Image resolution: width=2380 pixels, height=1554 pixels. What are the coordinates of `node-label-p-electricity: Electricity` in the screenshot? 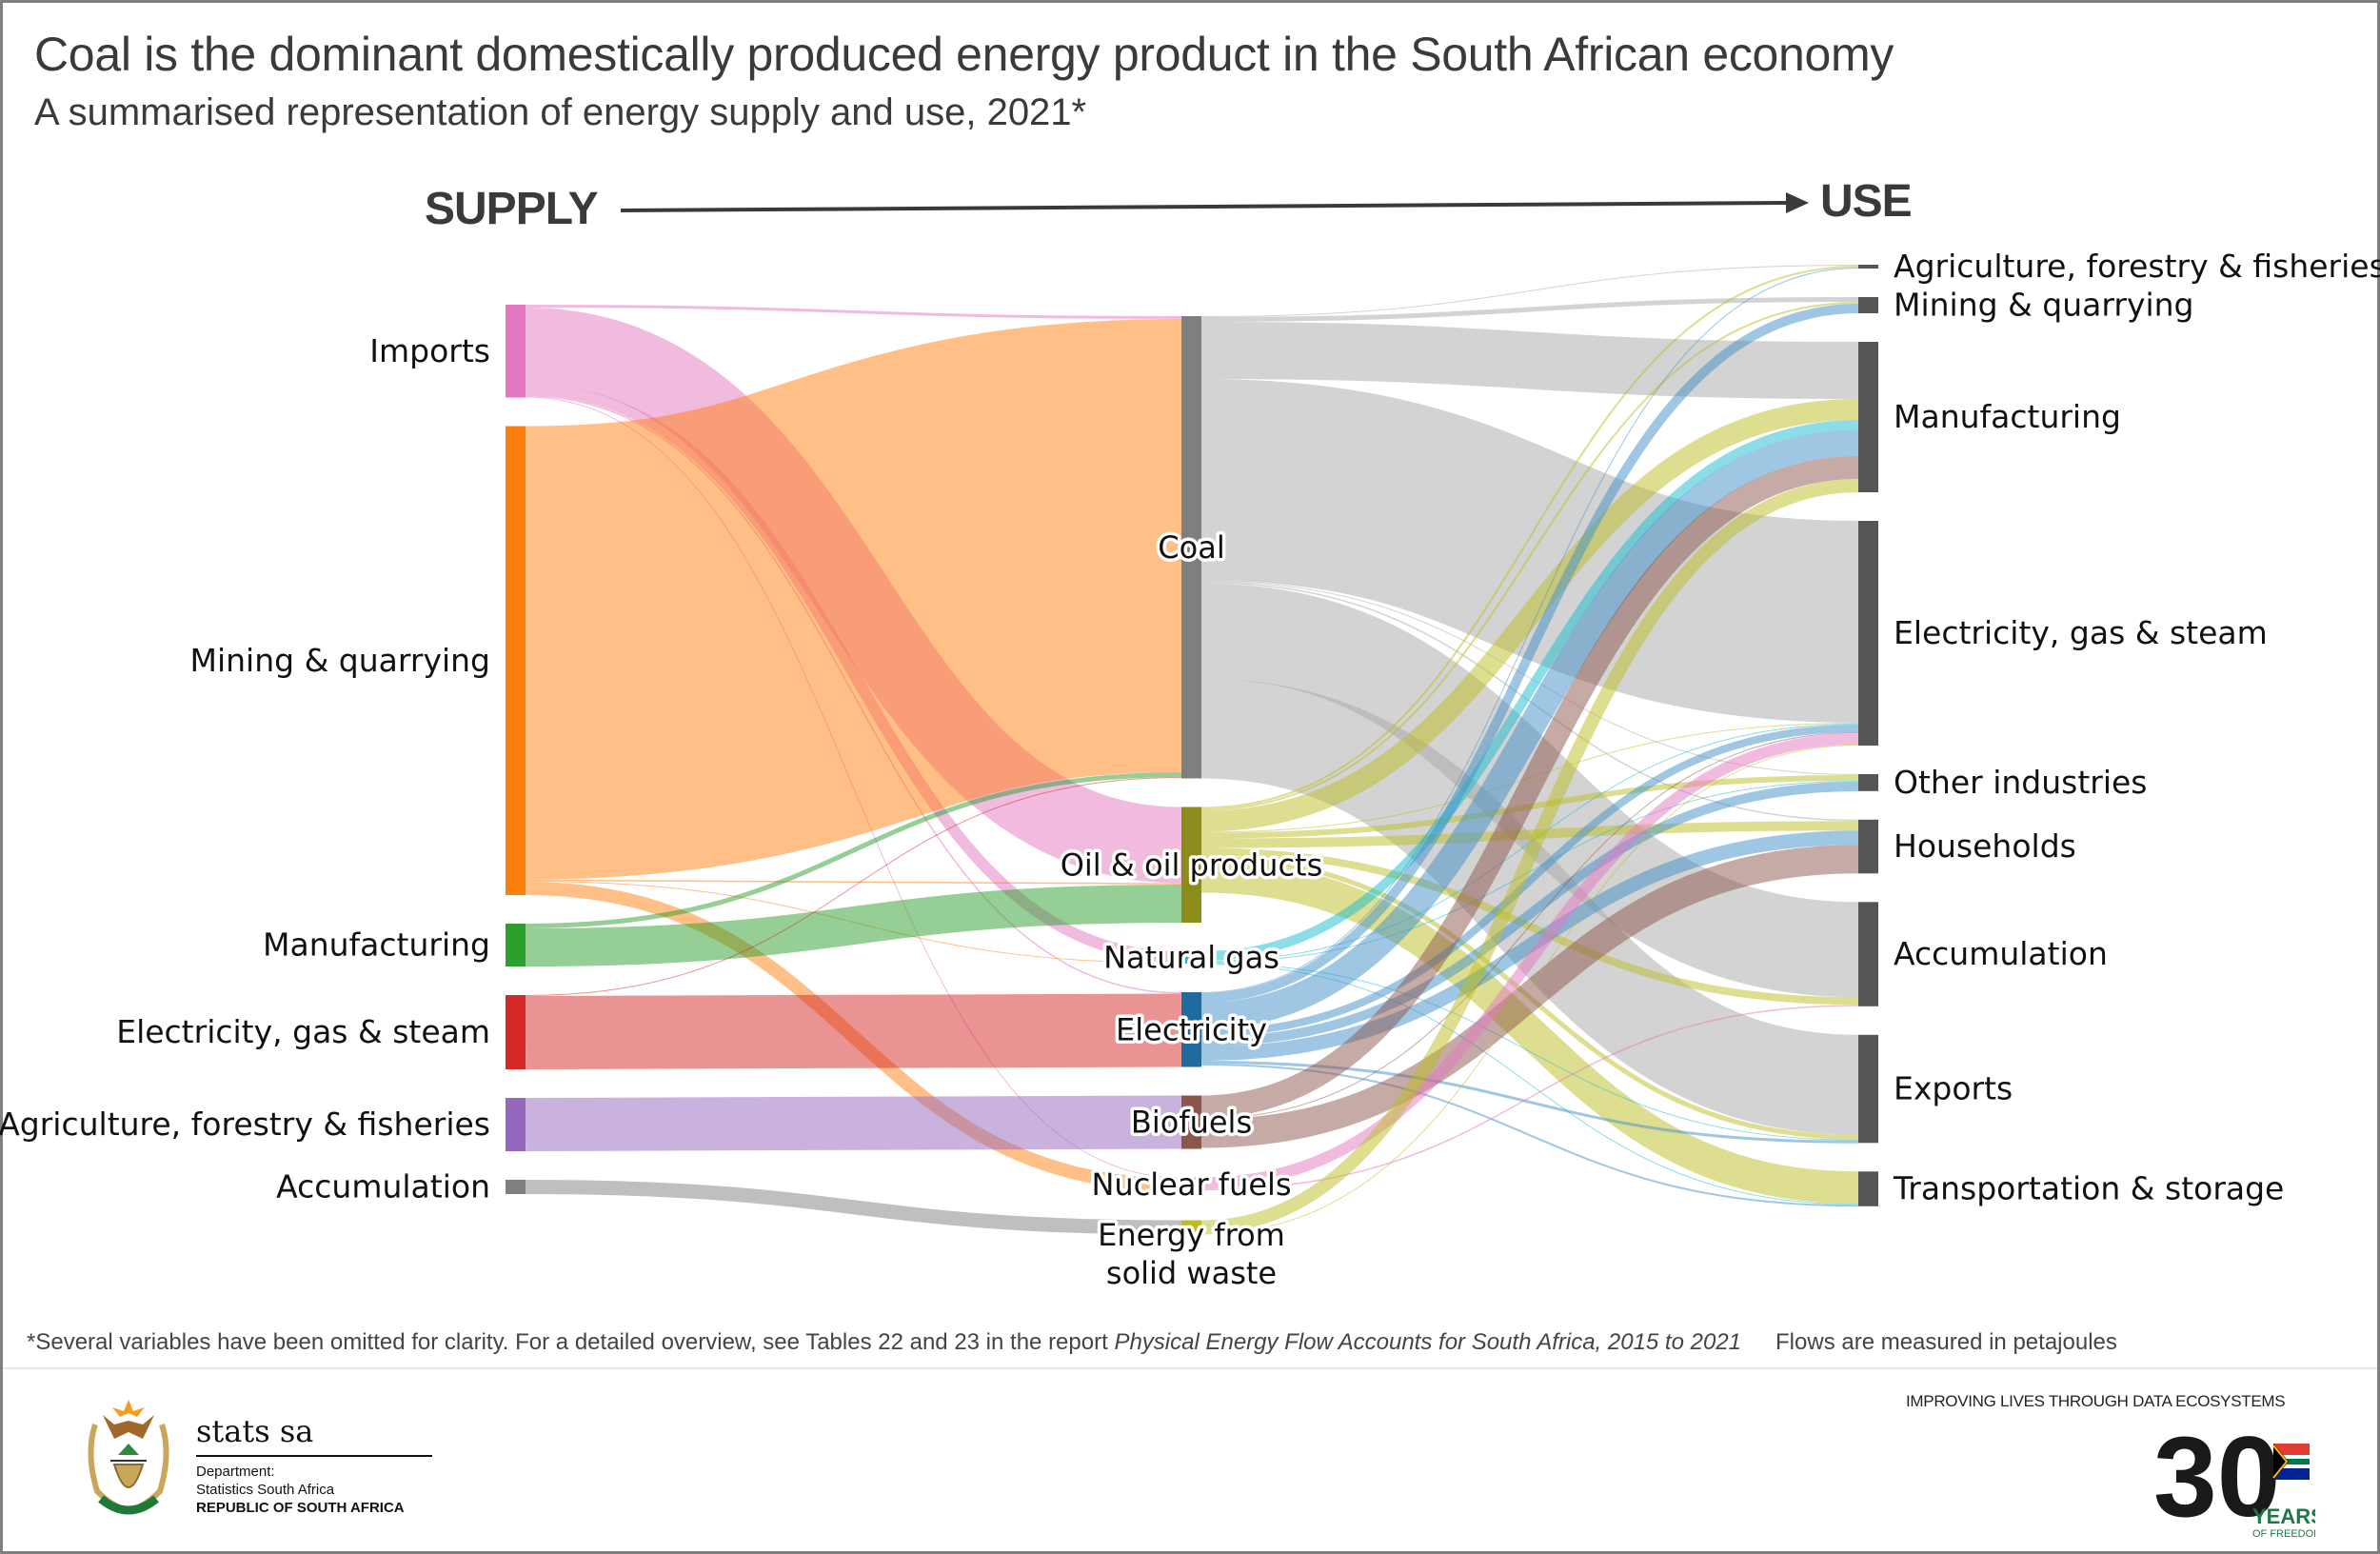 It's located at (1191, 1029).